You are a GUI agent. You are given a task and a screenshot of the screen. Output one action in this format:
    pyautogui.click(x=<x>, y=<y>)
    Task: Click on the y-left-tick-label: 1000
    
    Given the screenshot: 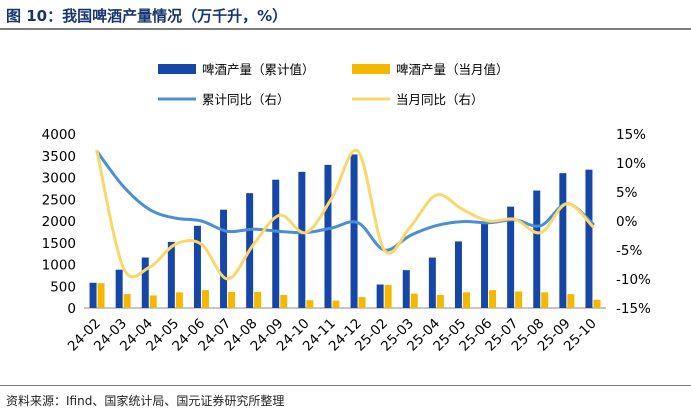 What is the action you would take?
    pyautogui.click(x=59, y=266)
    